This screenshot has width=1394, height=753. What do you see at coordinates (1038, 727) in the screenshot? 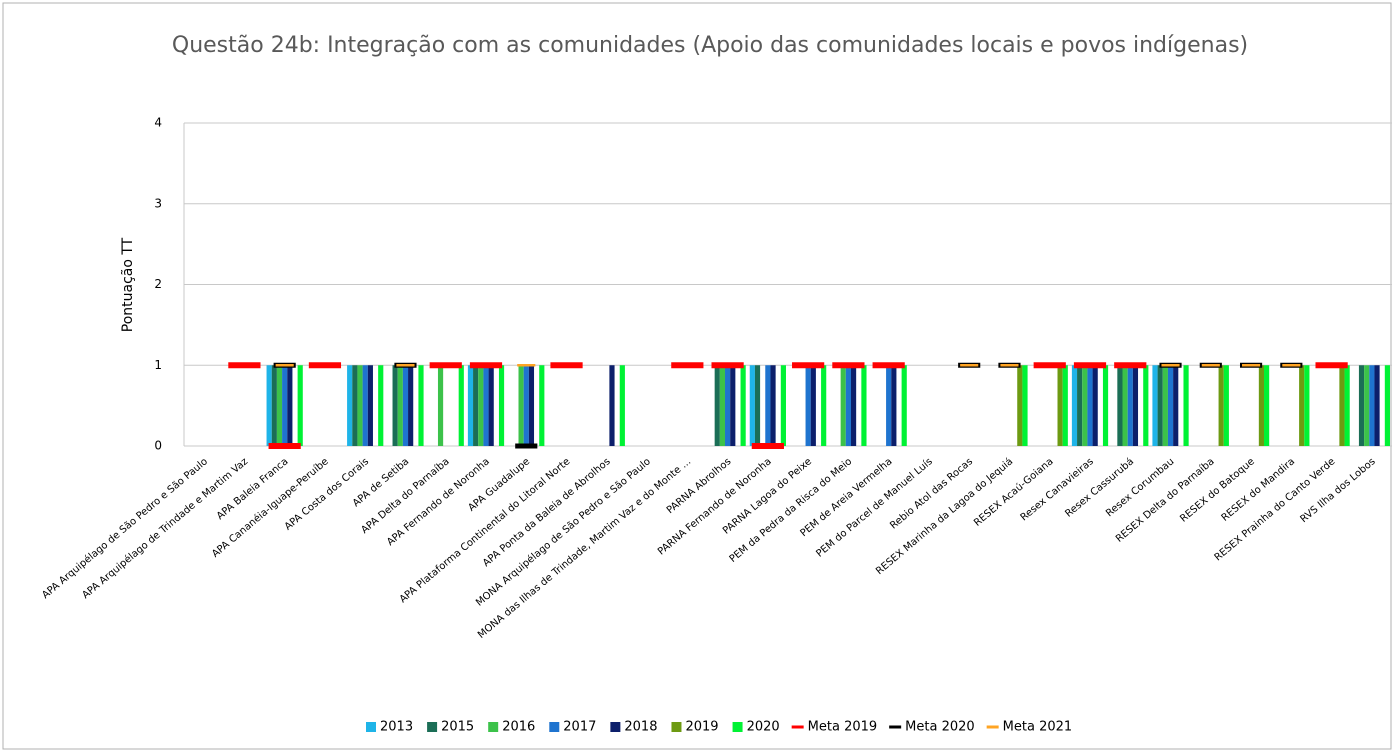
I see `legend-label: Meta 2021` at bounding box center [1038, 727].